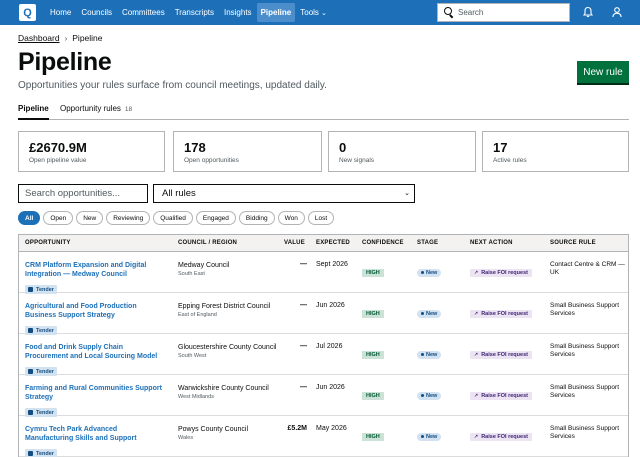 This screenshot has width=640, height=457. I want to click on council-name: Gloucestershire County Council, so click(227, 347).